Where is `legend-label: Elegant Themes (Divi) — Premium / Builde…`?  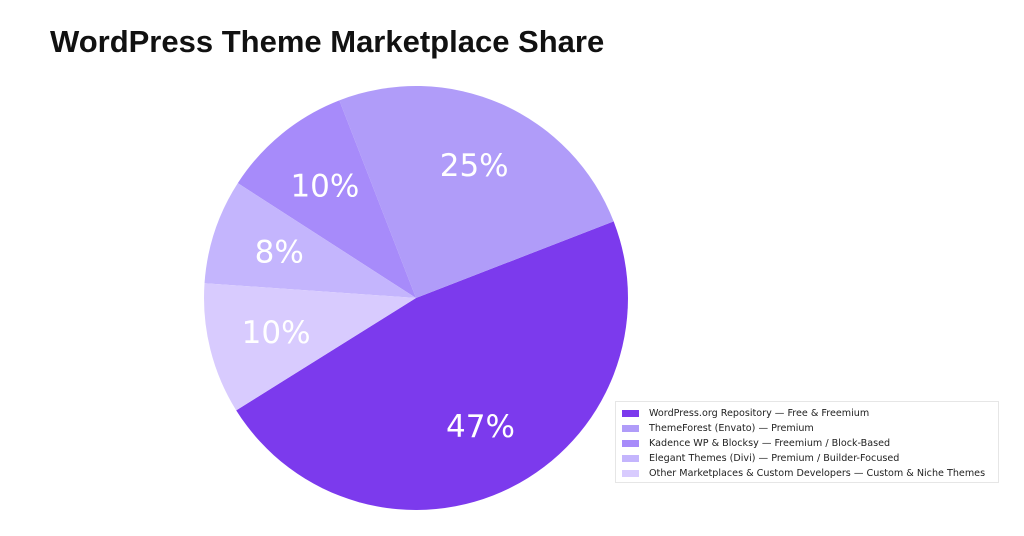
legend-label: Elegant Themes (Divi) — Premium / Builde… is located at coordinates (774, 458).